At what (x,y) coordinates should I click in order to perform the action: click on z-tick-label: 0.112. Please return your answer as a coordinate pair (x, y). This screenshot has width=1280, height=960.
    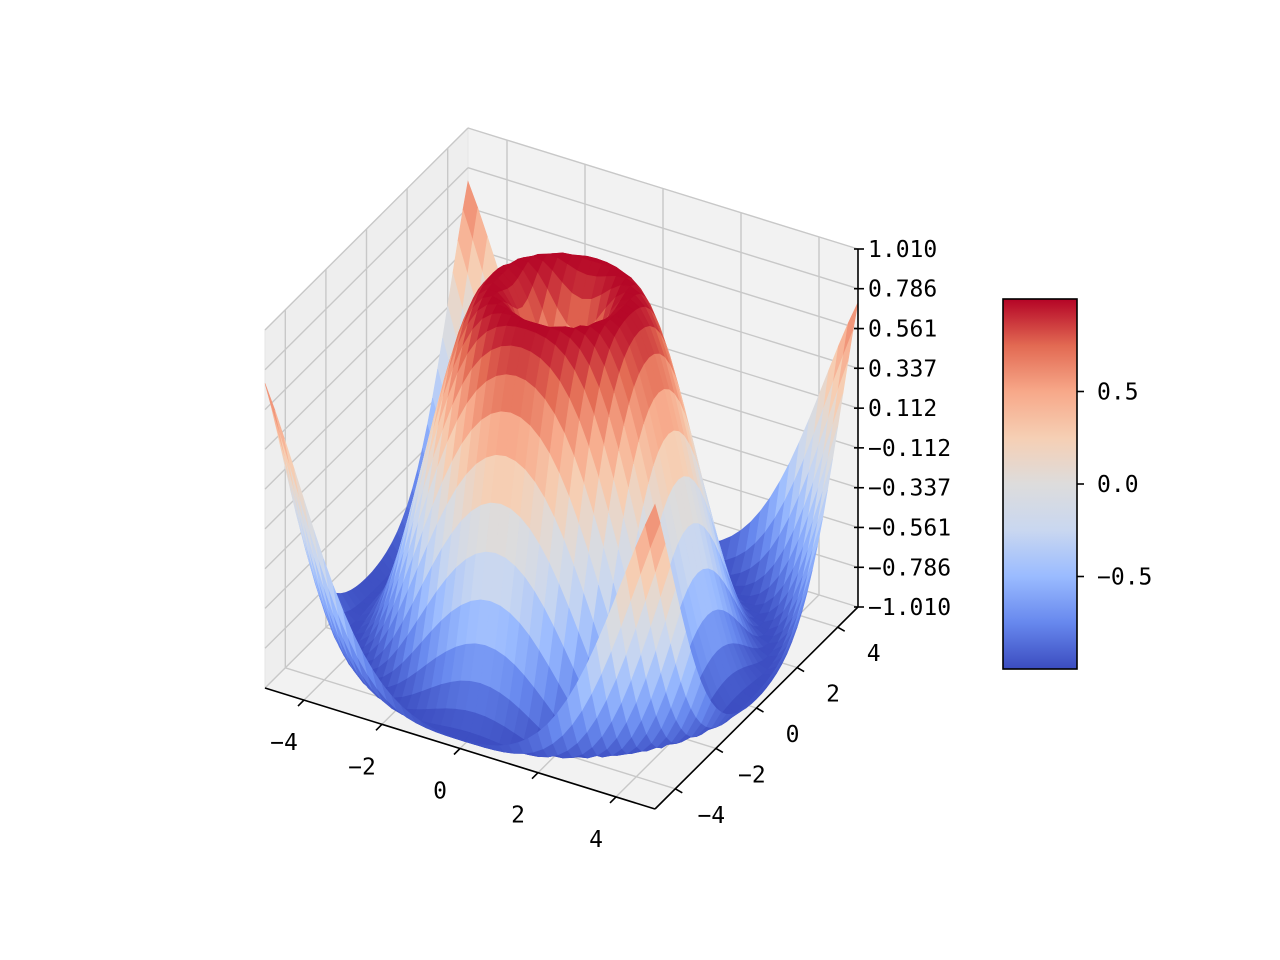
    Looking at the image, I should click on (902, 409).